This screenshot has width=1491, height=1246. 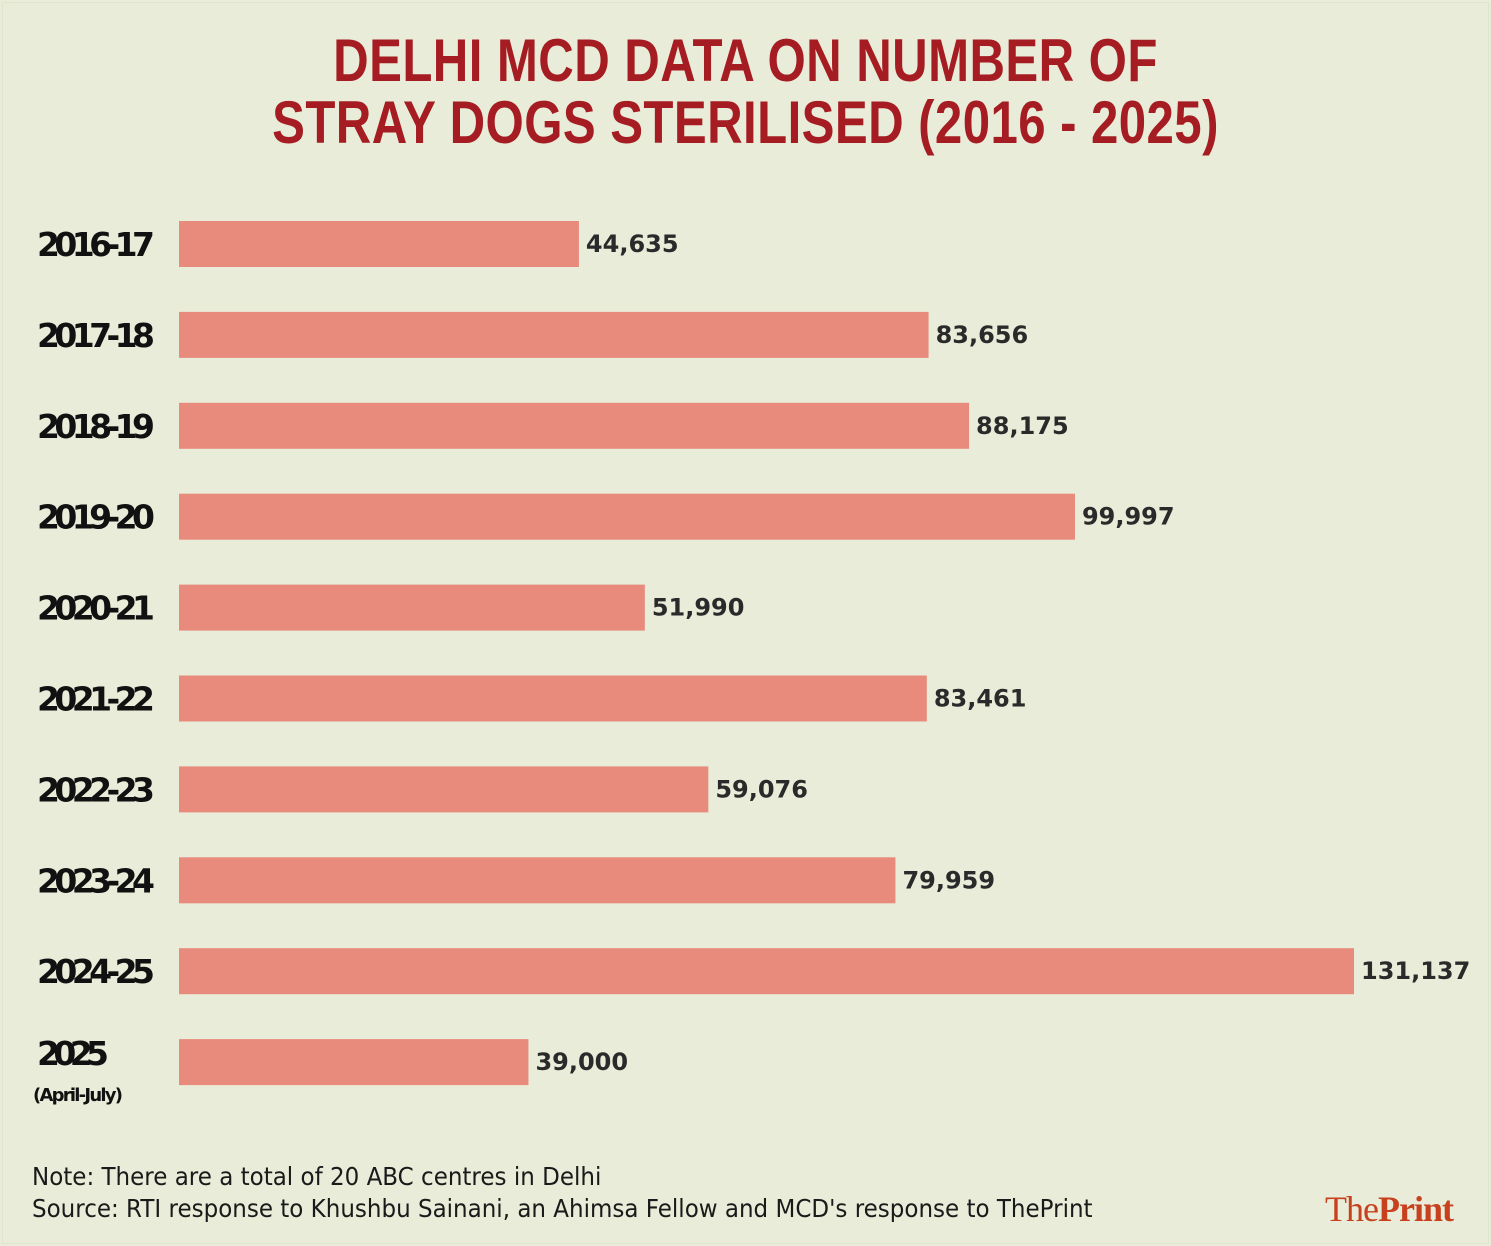 I want to click on data-label: 39,000, so click(x=581, y=1062).